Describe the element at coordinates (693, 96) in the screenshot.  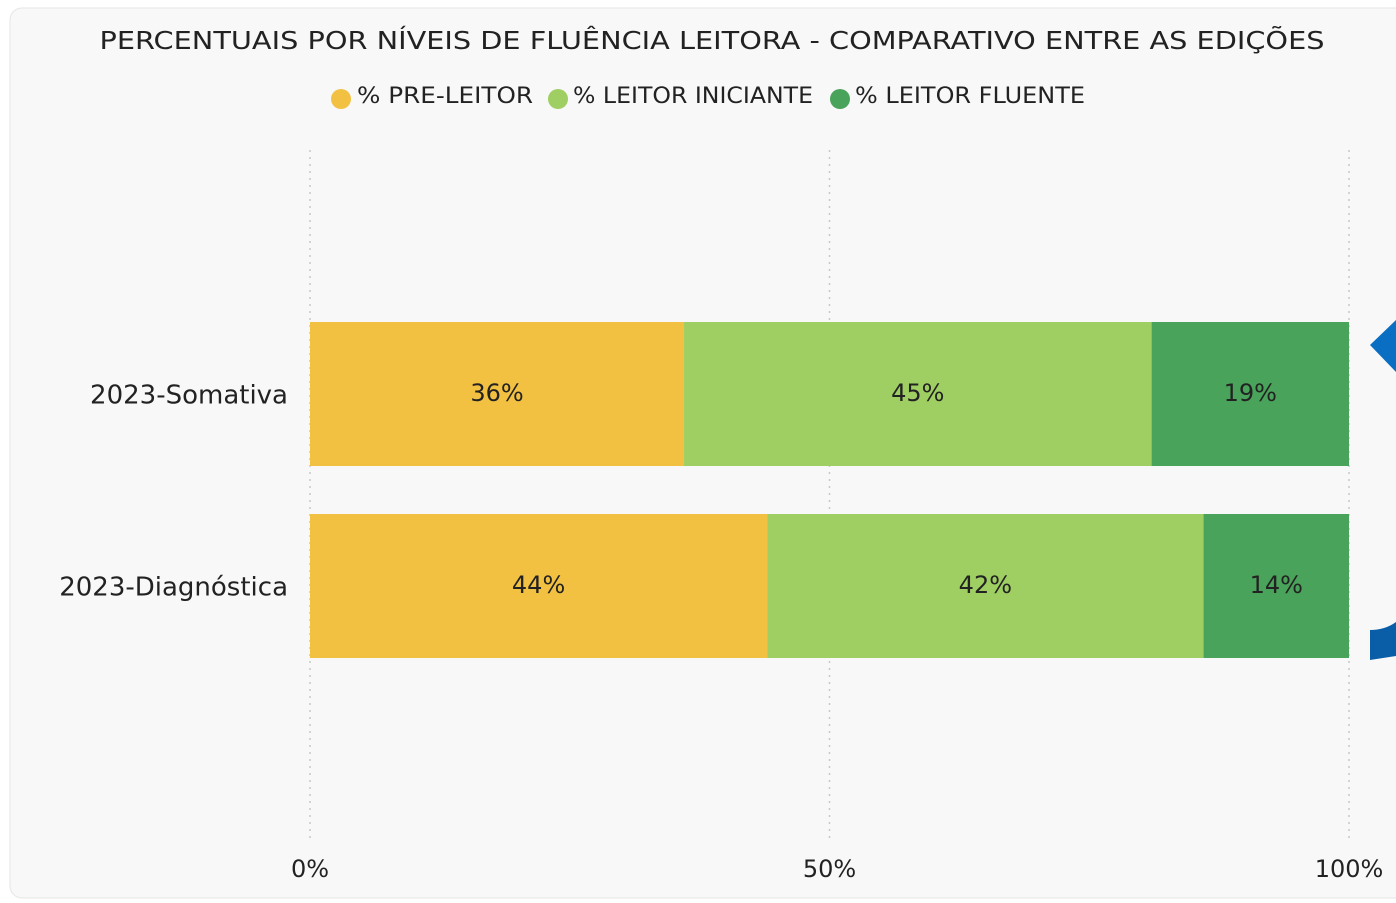
I see `legend-label: % LEITOR INICIANTE` at that location.